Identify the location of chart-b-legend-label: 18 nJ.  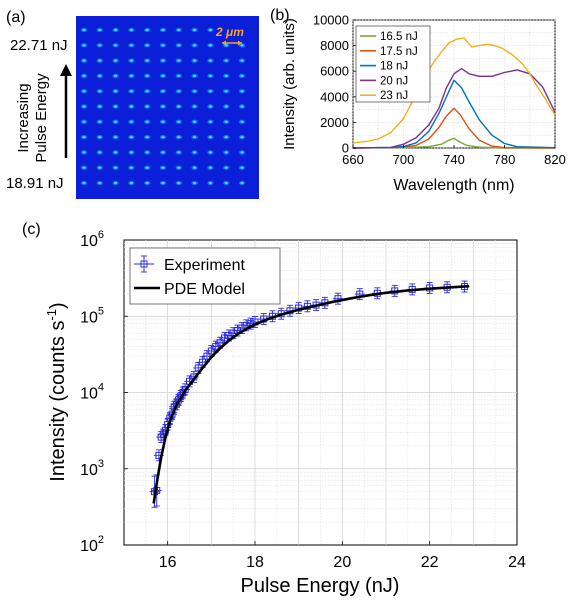
(394, 67).